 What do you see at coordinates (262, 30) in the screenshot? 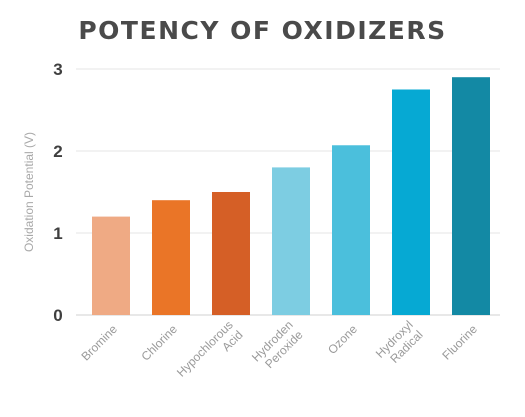
I see `chart-title: POTENCY OF OXIDIZERS` at bounding box center [262, 30].